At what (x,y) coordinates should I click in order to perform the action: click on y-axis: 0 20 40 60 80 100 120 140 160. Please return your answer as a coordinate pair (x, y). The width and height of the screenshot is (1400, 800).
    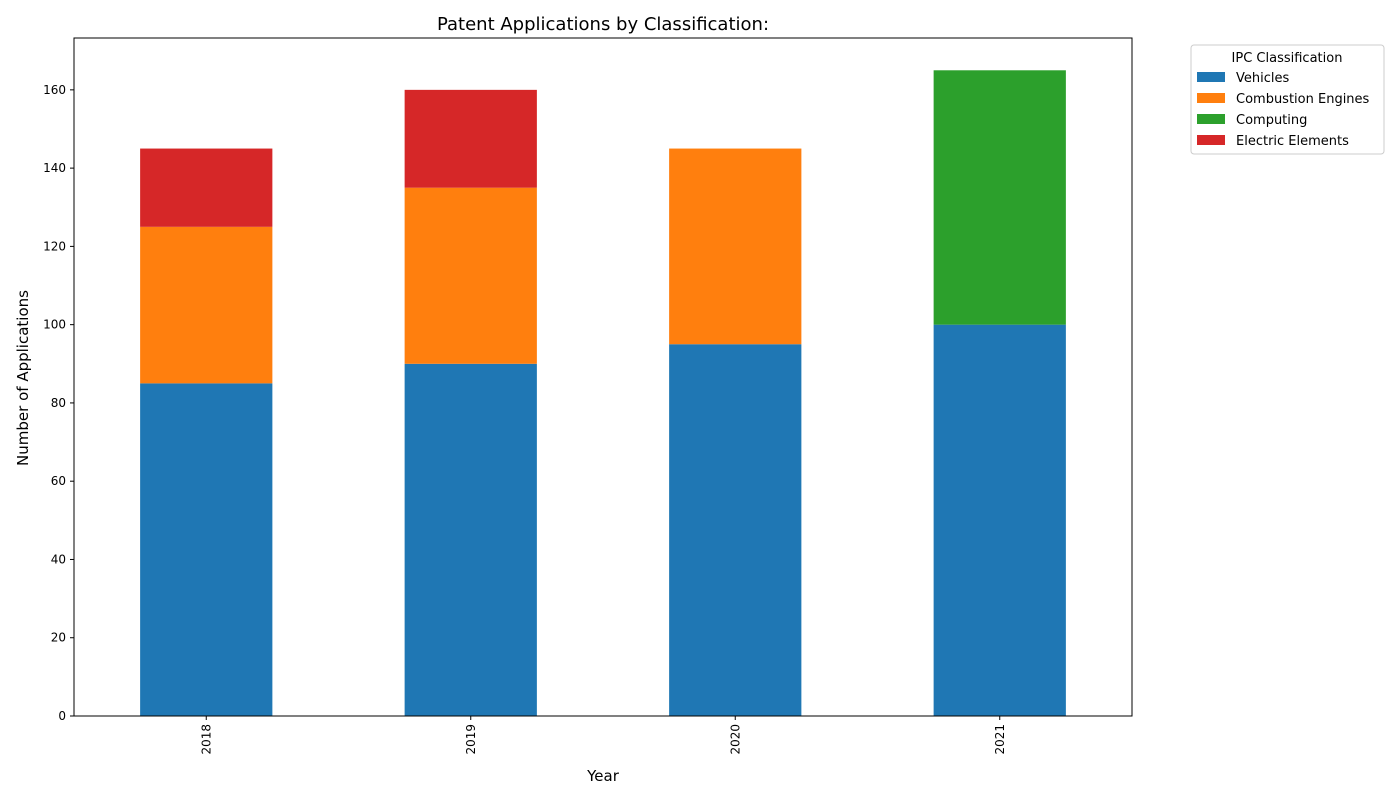
    Looking at the image, I should click on (58, 403).